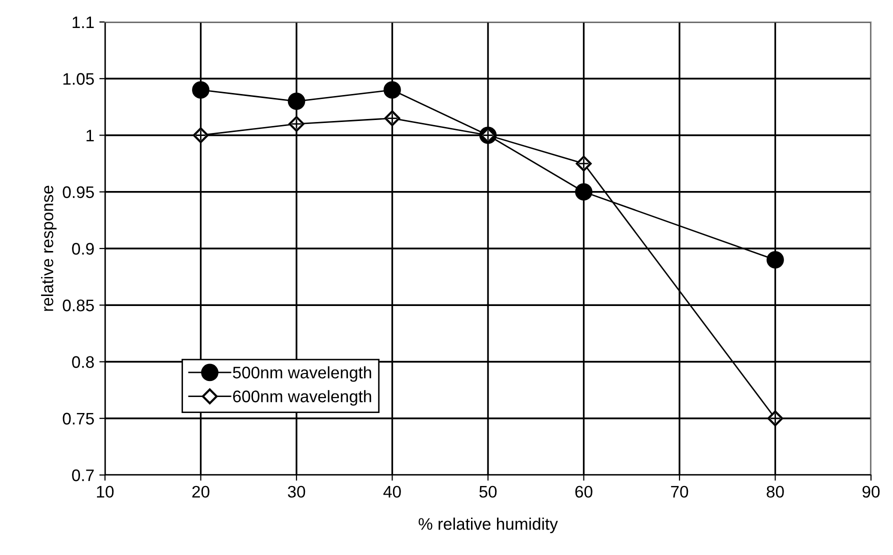  What do you see at coordinates (297, 492) in the screenshot?
I see `x-tick-label: 30` at bounding box center [297, 492].